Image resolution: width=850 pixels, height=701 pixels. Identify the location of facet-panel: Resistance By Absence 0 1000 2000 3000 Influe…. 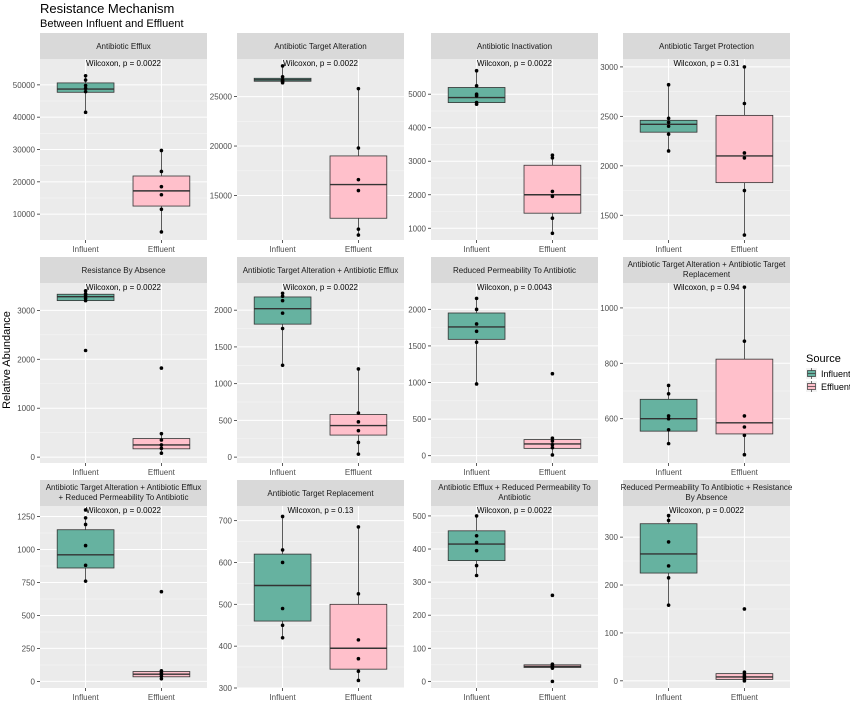
(112, 367).